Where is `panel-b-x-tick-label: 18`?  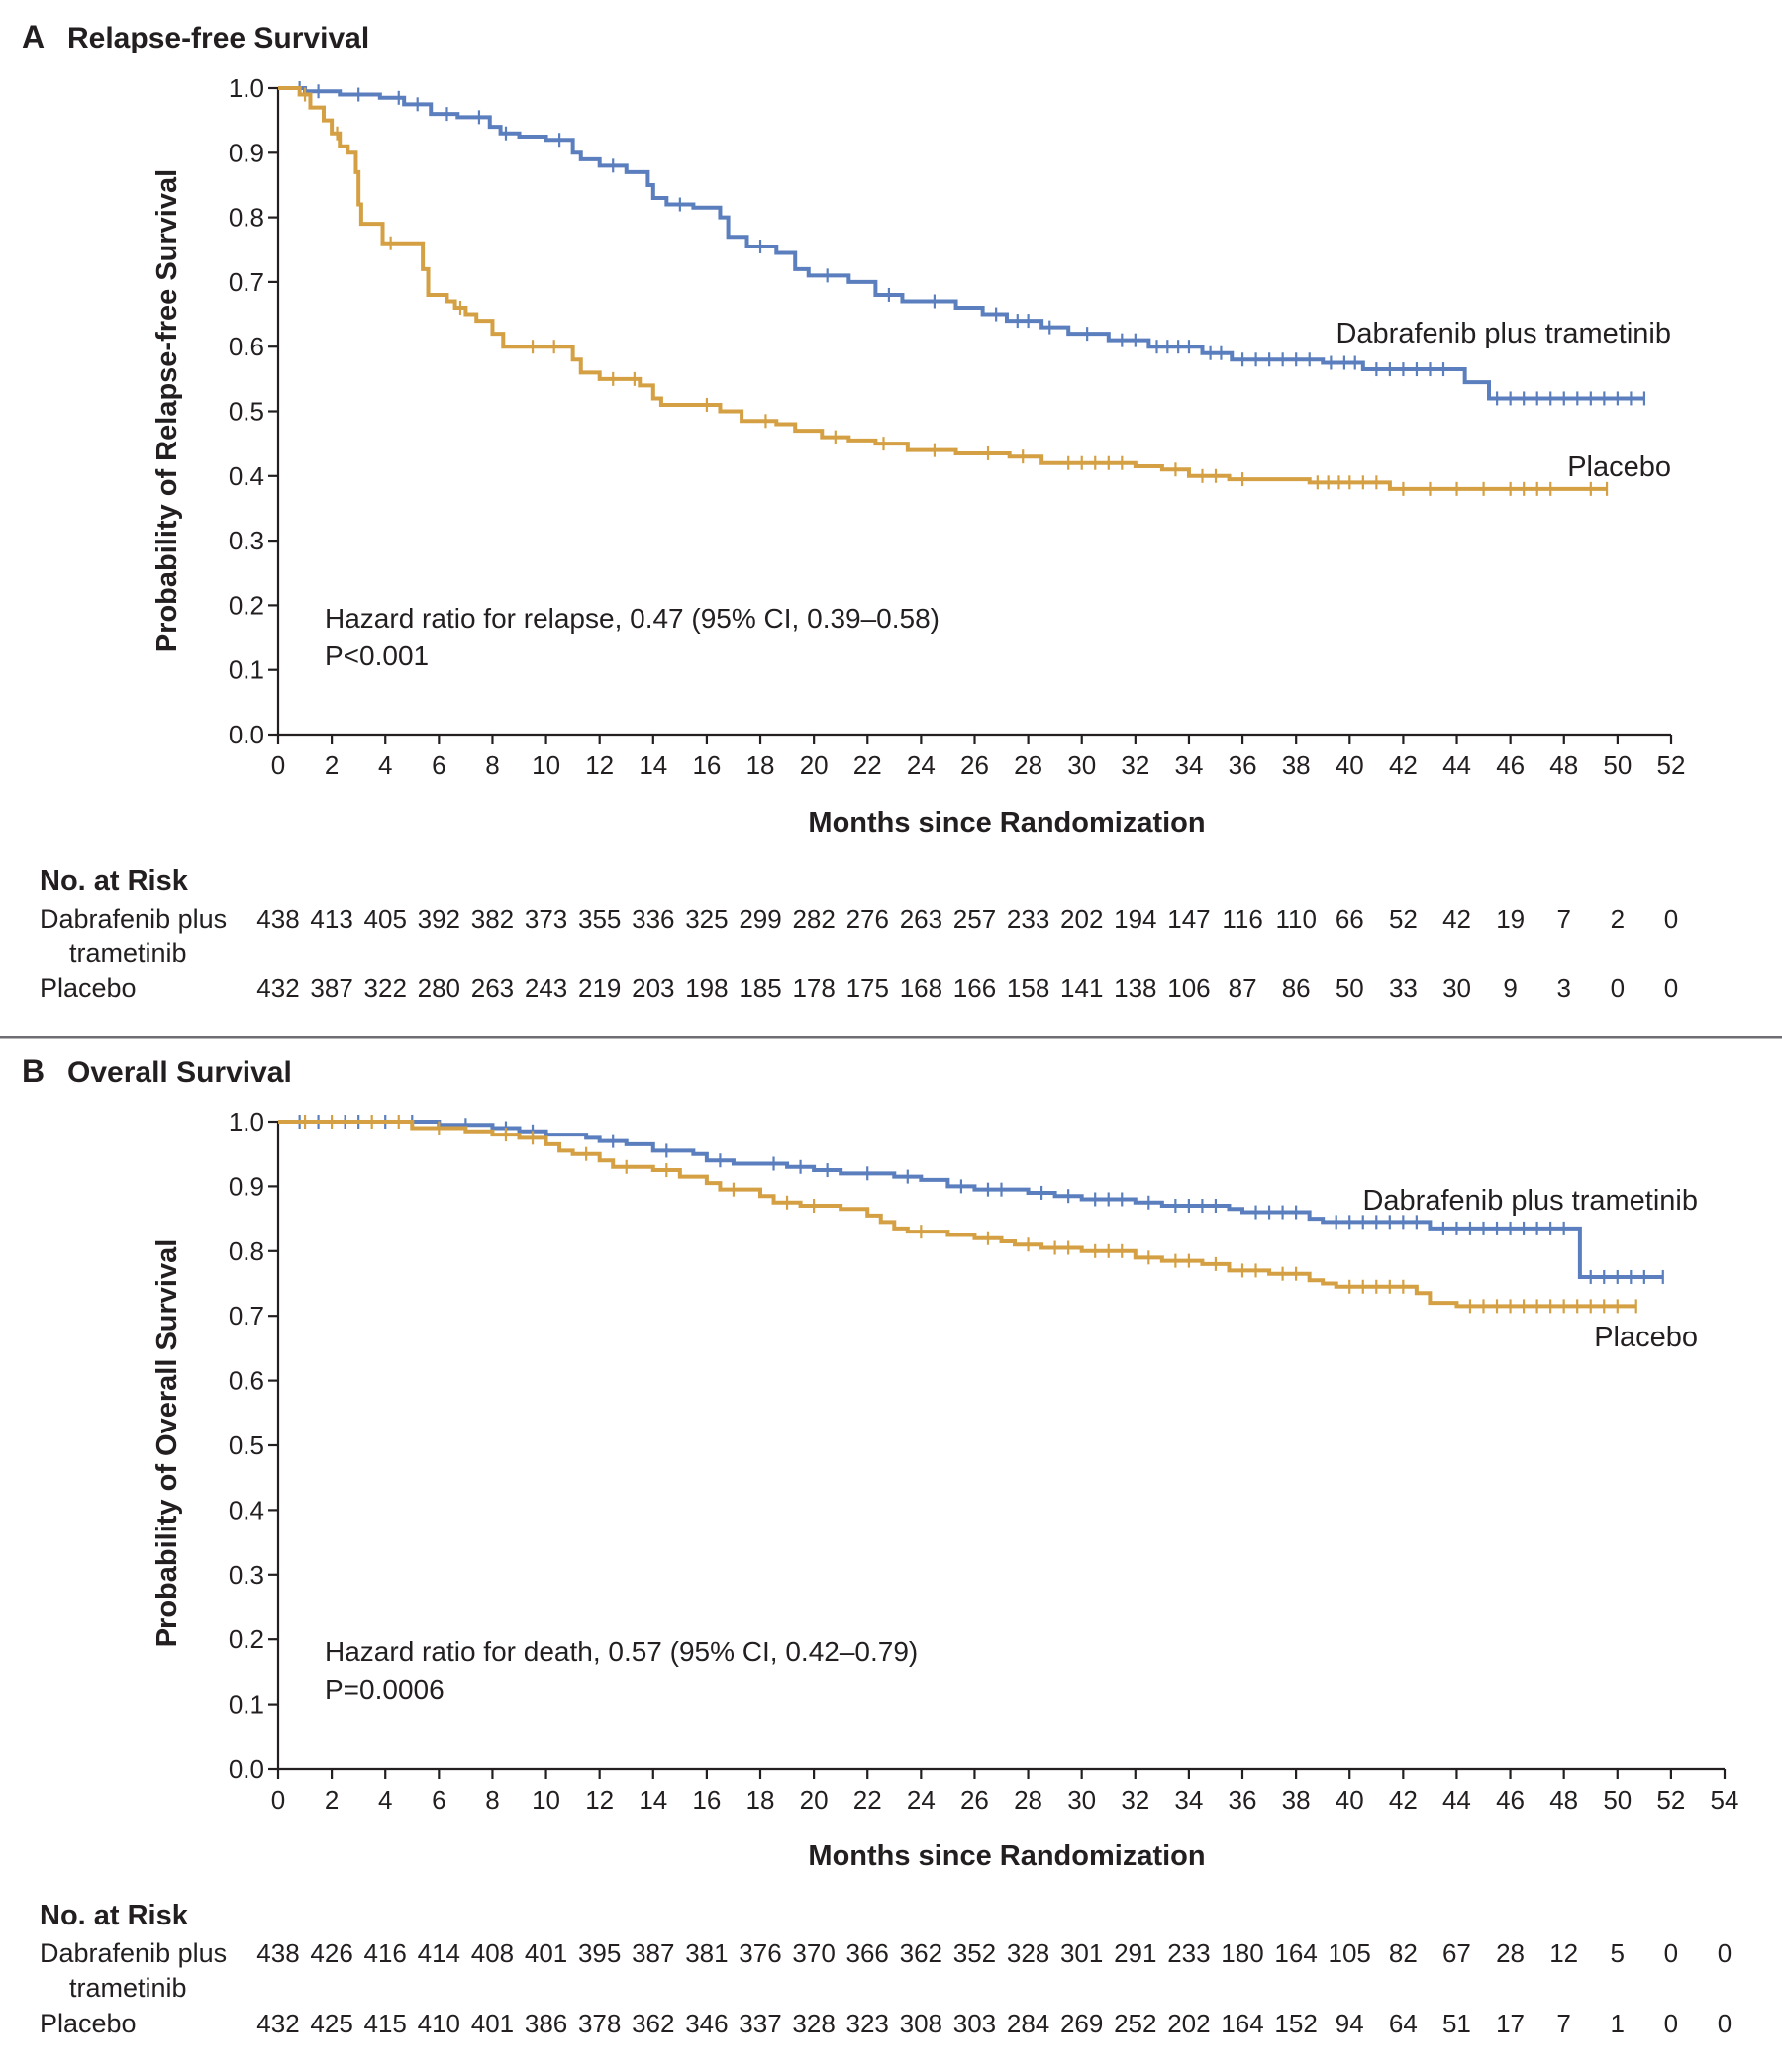 panel-b-x-tick-label: 18 is located at coordinates (760, 1800).